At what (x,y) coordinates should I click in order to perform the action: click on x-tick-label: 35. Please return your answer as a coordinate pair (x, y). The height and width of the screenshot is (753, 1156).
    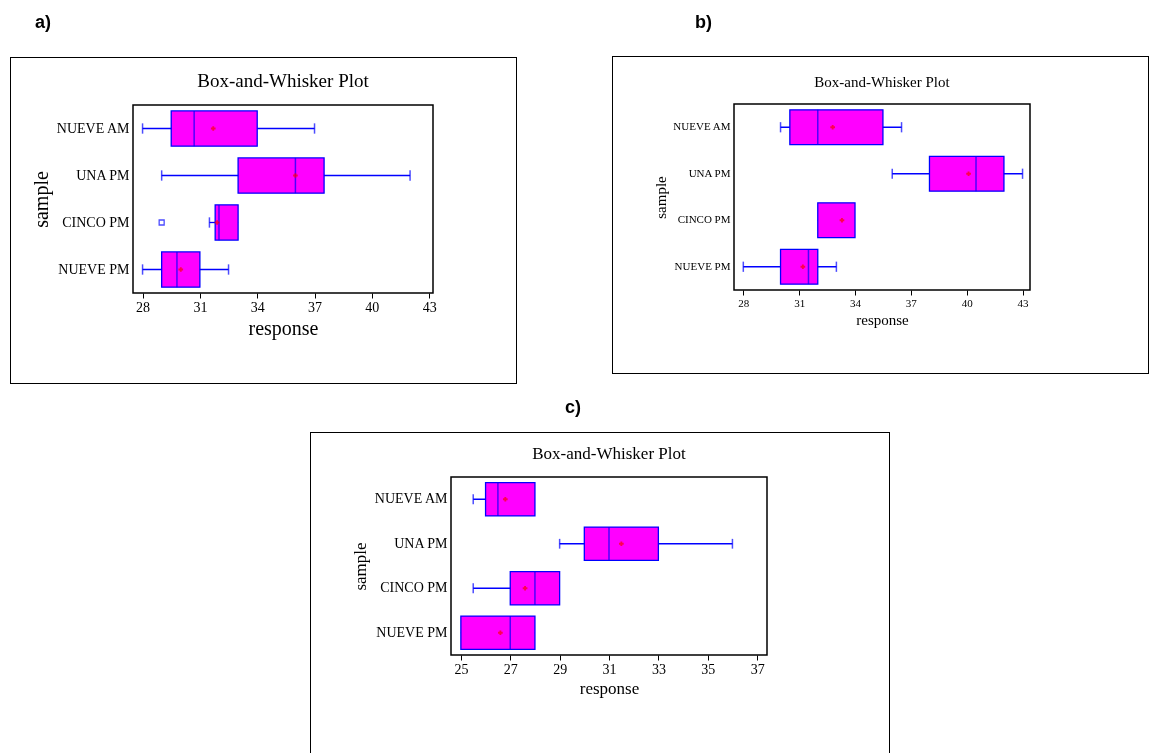
    Looking at the image, I should click on (708, 669).